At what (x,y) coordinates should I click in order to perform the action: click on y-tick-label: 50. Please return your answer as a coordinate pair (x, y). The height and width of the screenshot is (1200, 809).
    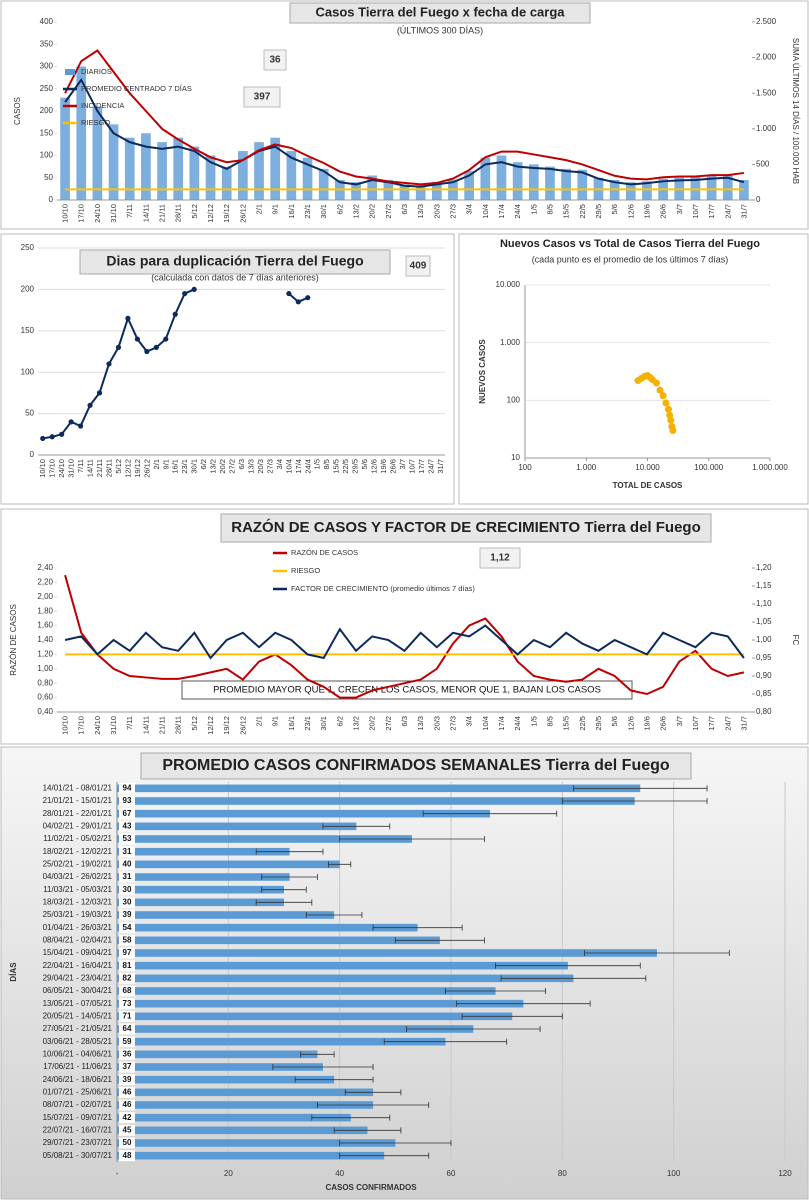
    Looking at the image, I should click on (29, 413).